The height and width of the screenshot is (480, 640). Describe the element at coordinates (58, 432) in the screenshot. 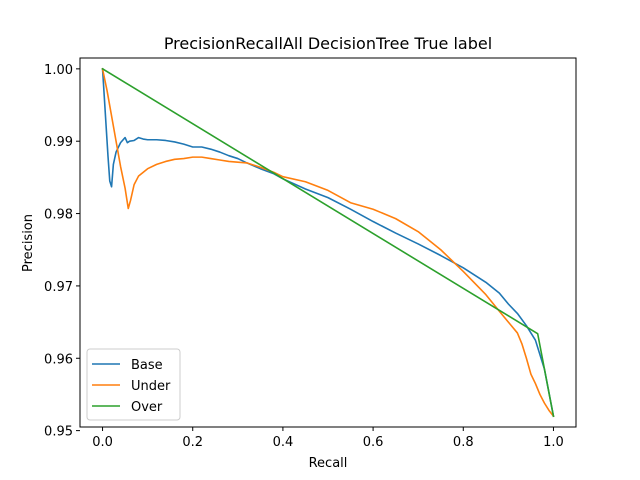

I see `y-tick-label: 0.95` at that location.